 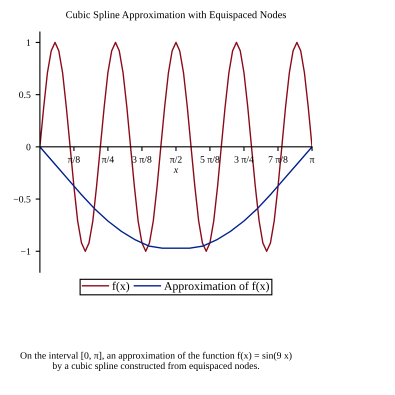 What do you see at coordinates (156, 362) in the screenshot?
I see `text: On the interval [0, π], an approximation of the function f(x) = sin(9 x) by a cubic spline constructed from equispaced nodes.` at bounding box center [156, 362].